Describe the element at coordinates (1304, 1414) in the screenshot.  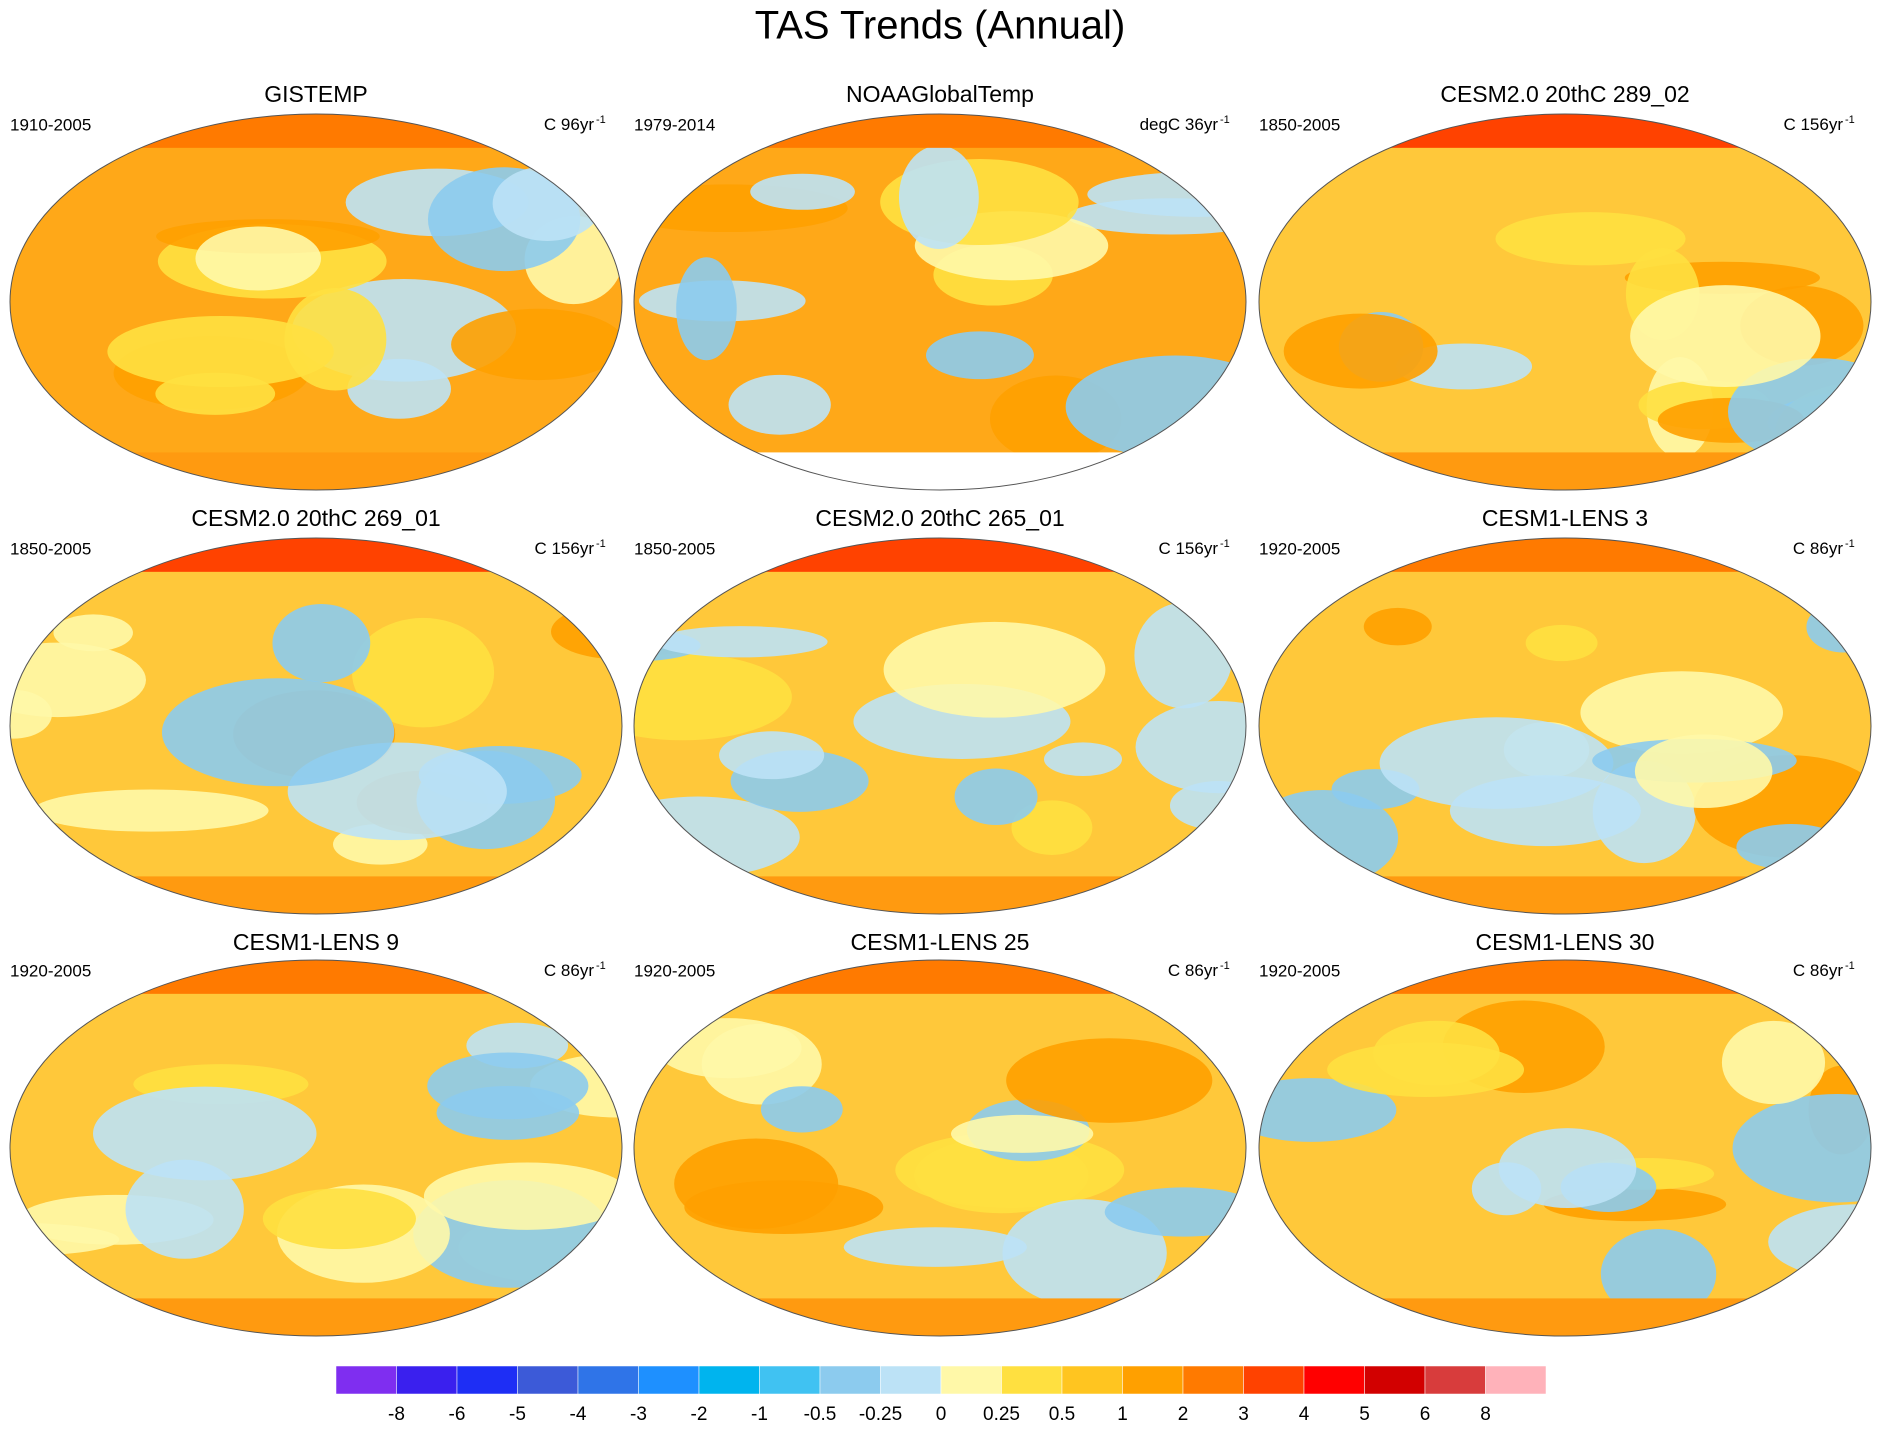
I see `colorbar-label: 4` at that location.